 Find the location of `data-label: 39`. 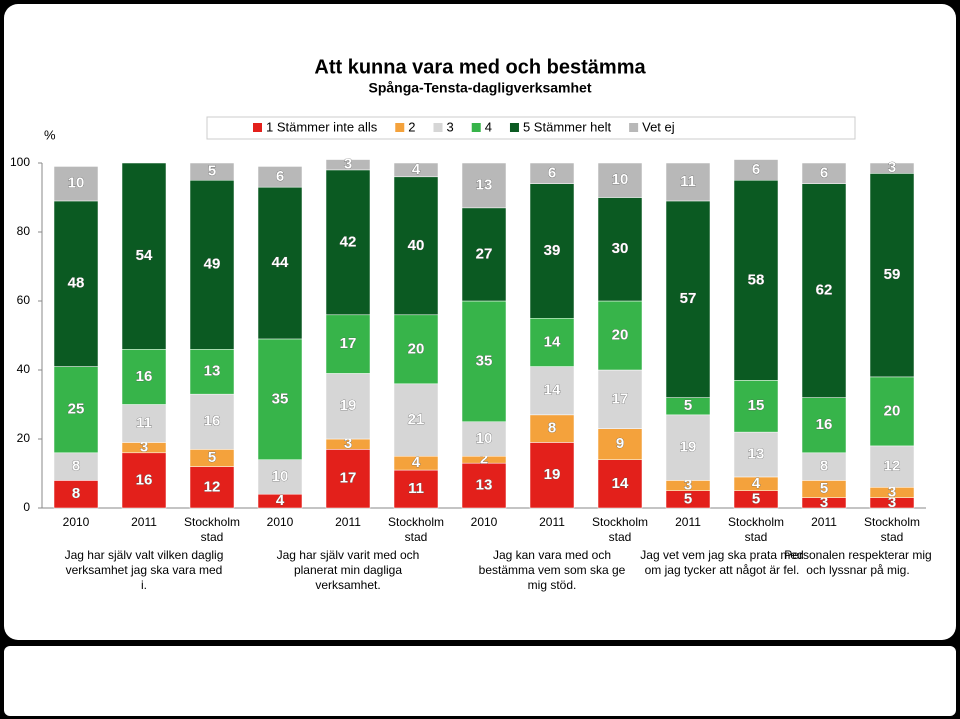

data-label: 39 is located at coordinates (552, 250).